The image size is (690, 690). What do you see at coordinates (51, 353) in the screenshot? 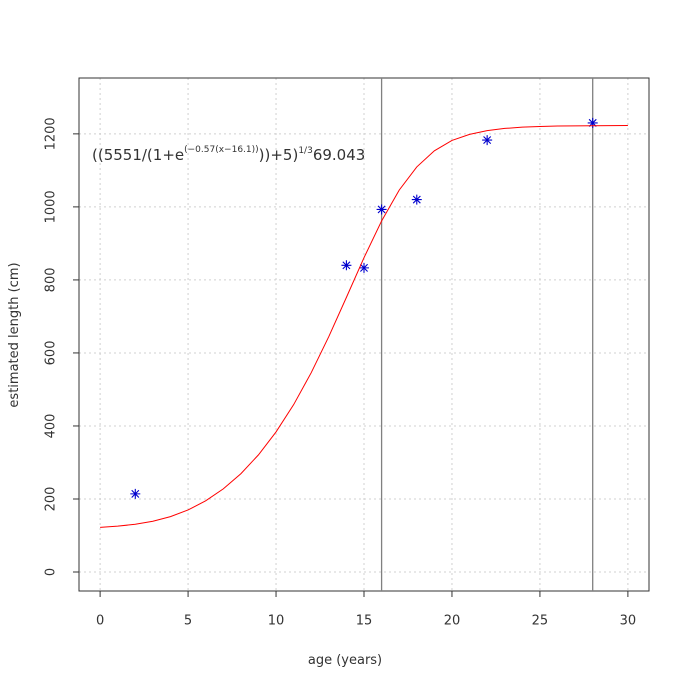
I see `y-tick-label: 600` at bounding box center [51, 353].